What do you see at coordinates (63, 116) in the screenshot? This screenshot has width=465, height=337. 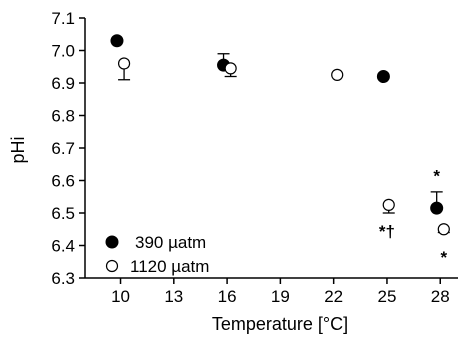 I see `y-tick-label: 6.8` at bounding box center [63, 116].